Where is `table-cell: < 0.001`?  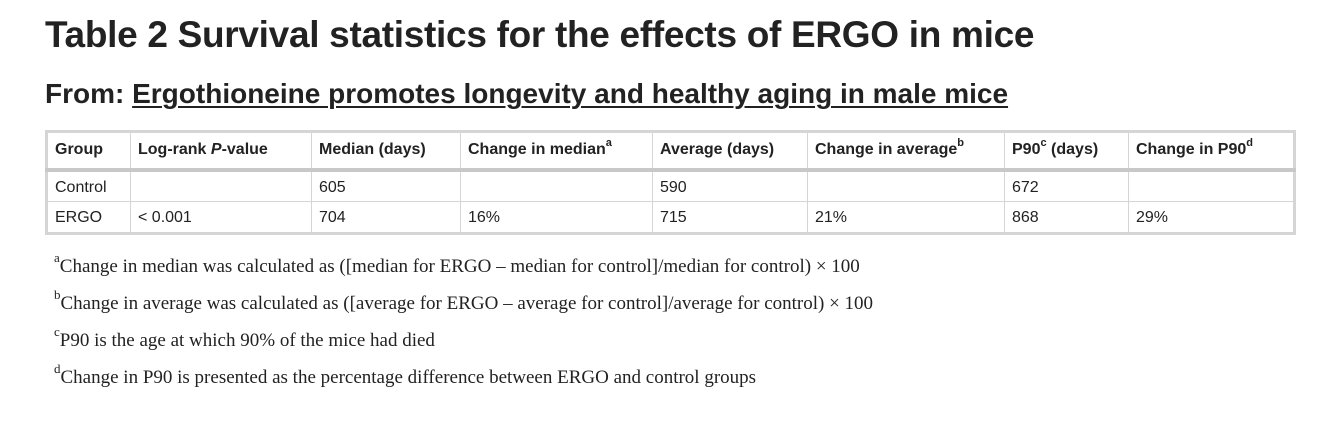 table-cell: < 0.001 is located at coordinates (221, 217).